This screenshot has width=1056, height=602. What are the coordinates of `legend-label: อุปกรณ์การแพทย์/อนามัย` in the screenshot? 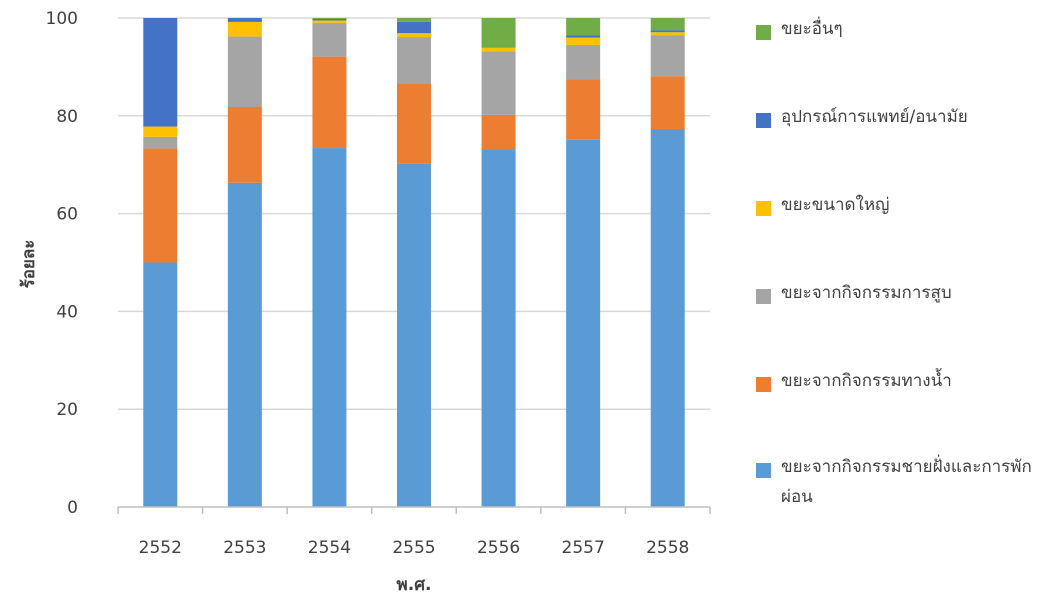 It's located at (874, 117).